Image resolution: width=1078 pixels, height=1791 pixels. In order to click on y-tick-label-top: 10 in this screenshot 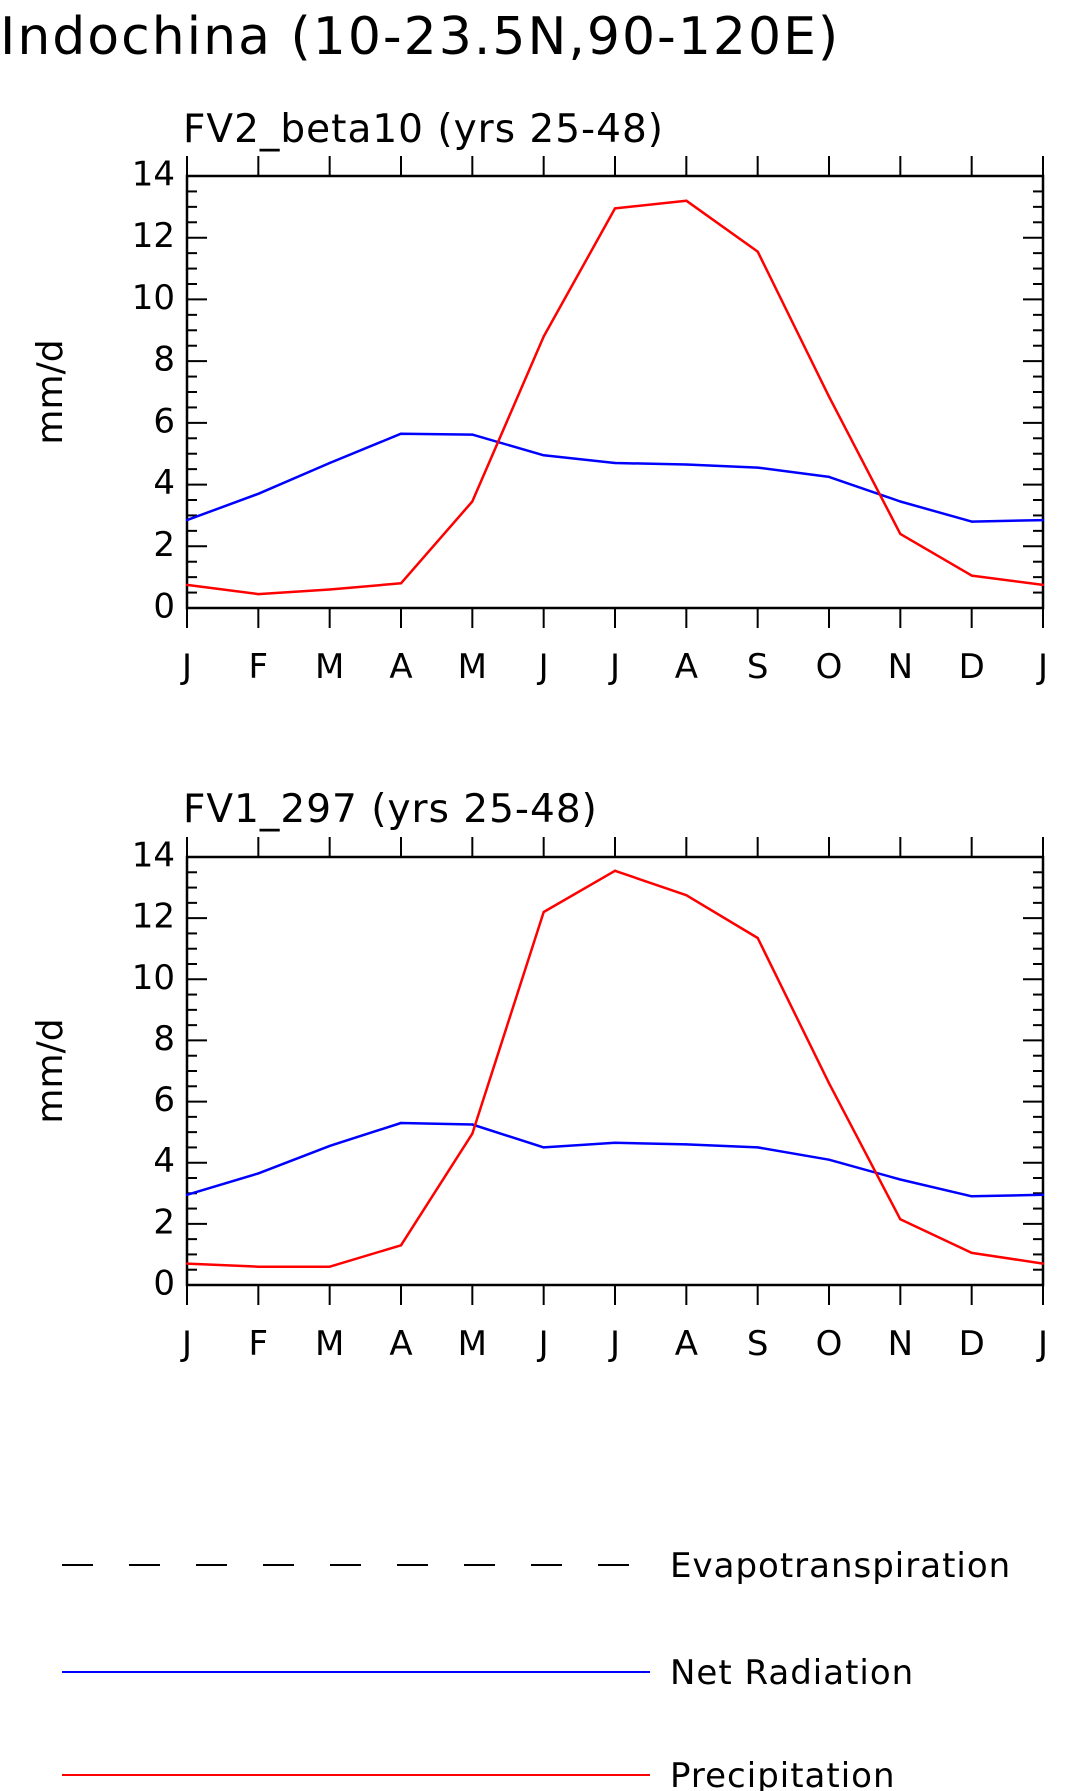, I will do `click(153, 298)`.